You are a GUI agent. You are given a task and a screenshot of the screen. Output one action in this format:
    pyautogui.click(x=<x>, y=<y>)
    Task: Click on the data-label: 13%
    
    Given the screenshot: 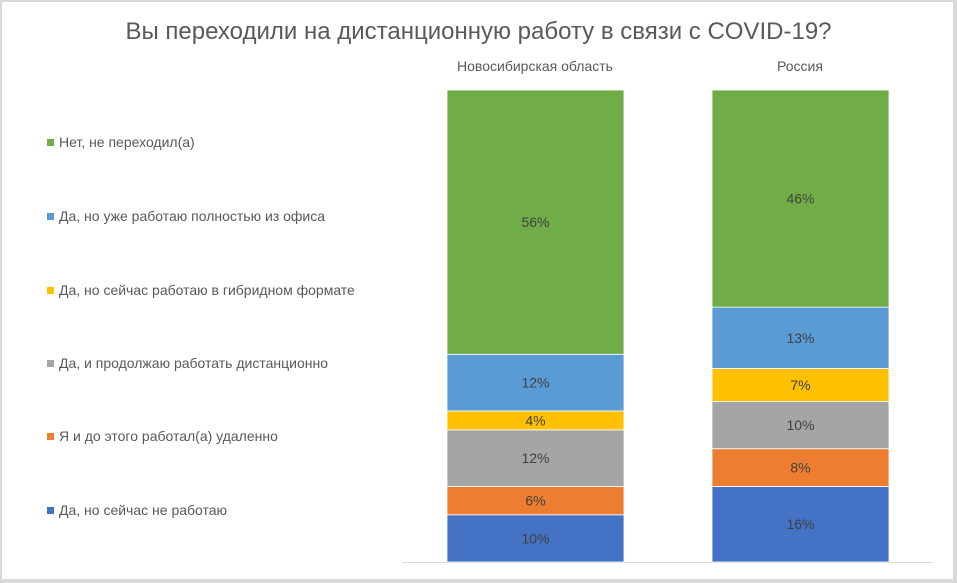 What is the action you would take?
    pyautogui.click(x=800, y=338)
    